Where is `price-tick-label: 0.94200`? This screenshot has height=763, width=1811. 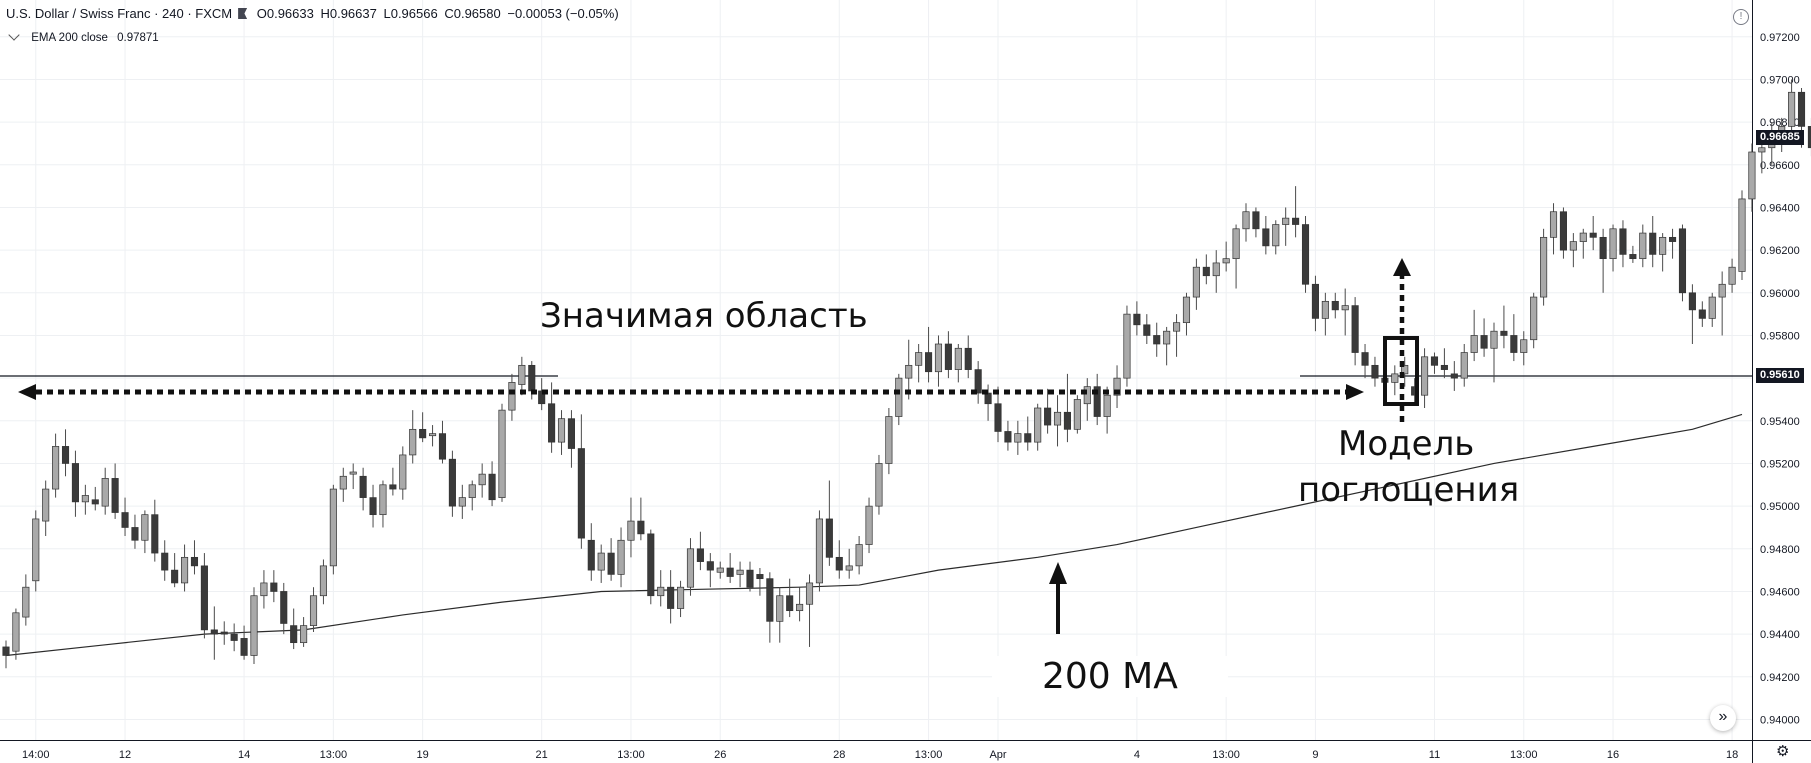 price-tick-label: 0.94200 is located at coordinates (1780, 678).